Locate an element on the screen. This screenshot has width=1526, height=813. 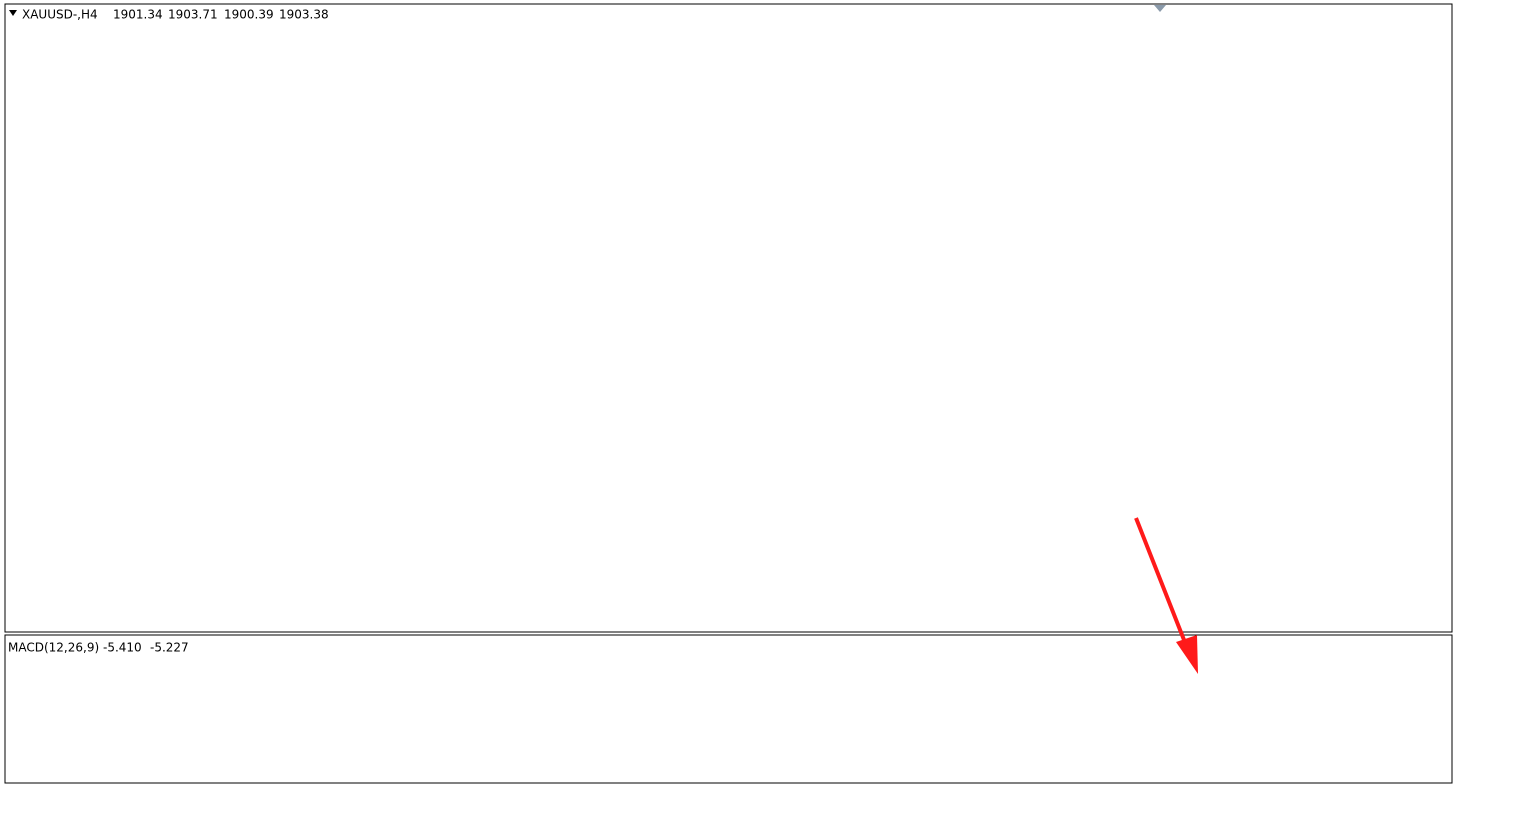
high-readout: 1903.71 is located at coordinates (193, 15).